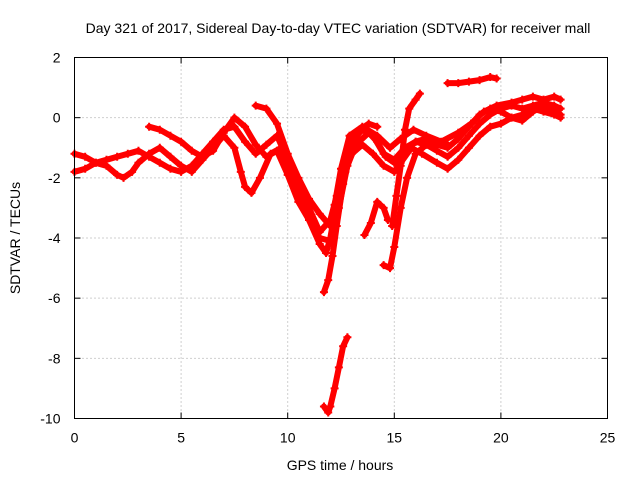 The height and width of the screenshot is (480, 640). I want to click on y-tick-label: -4, so click(54, 238).